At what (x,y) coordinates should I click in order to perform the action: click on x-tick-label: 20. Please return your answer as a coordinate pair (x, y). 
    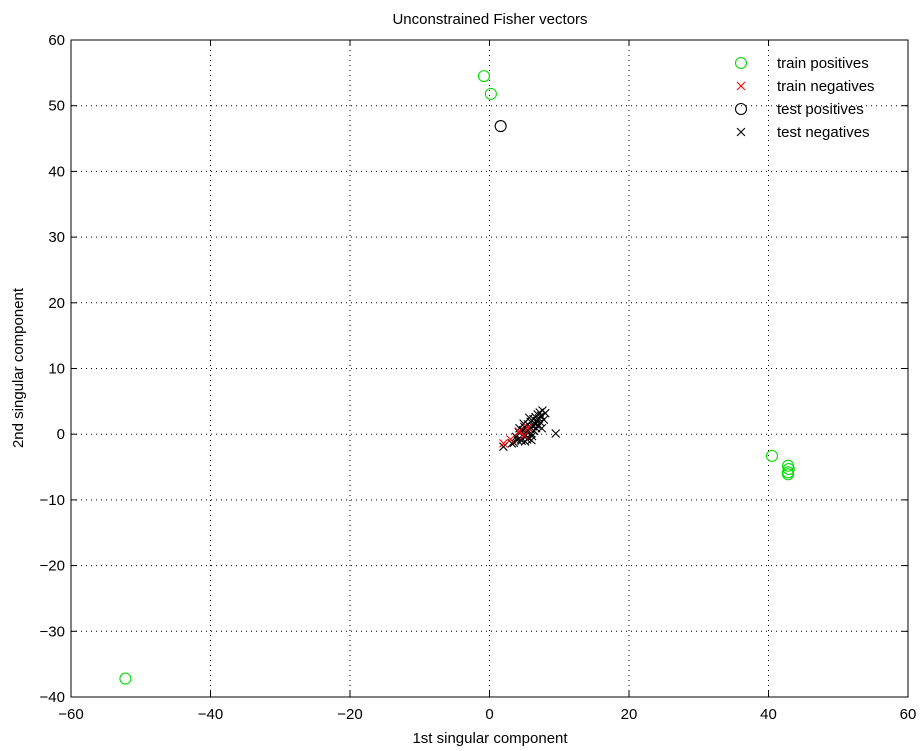
    Looking at the image, I should click on (629, 714).